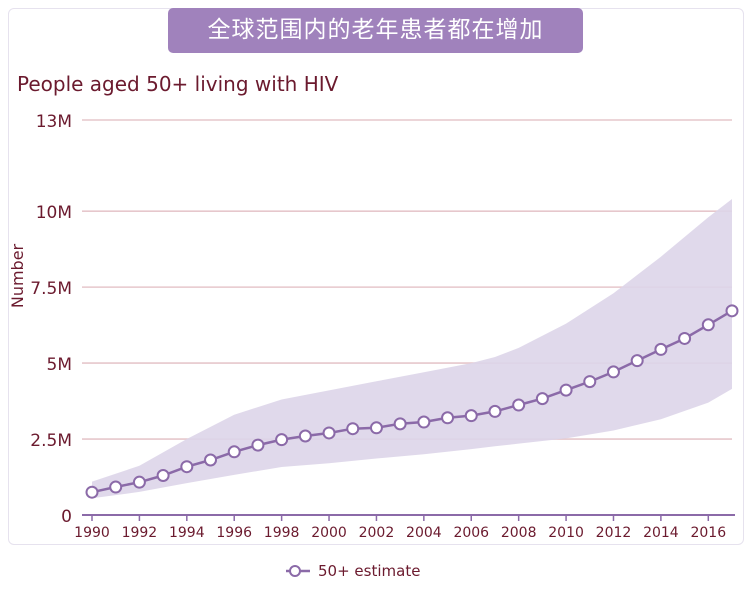  I want to click on y-tick-label: 2.5M, so click(51, 441).